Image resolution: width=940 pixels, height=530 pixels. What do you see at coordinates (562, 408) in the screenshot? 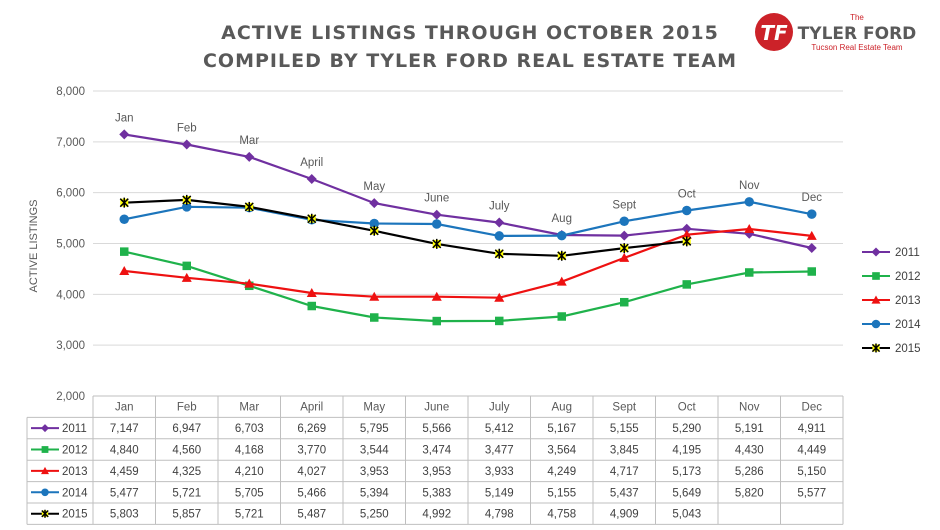
I see `table-header-cell: Aug` at bounding box center [562, 408].